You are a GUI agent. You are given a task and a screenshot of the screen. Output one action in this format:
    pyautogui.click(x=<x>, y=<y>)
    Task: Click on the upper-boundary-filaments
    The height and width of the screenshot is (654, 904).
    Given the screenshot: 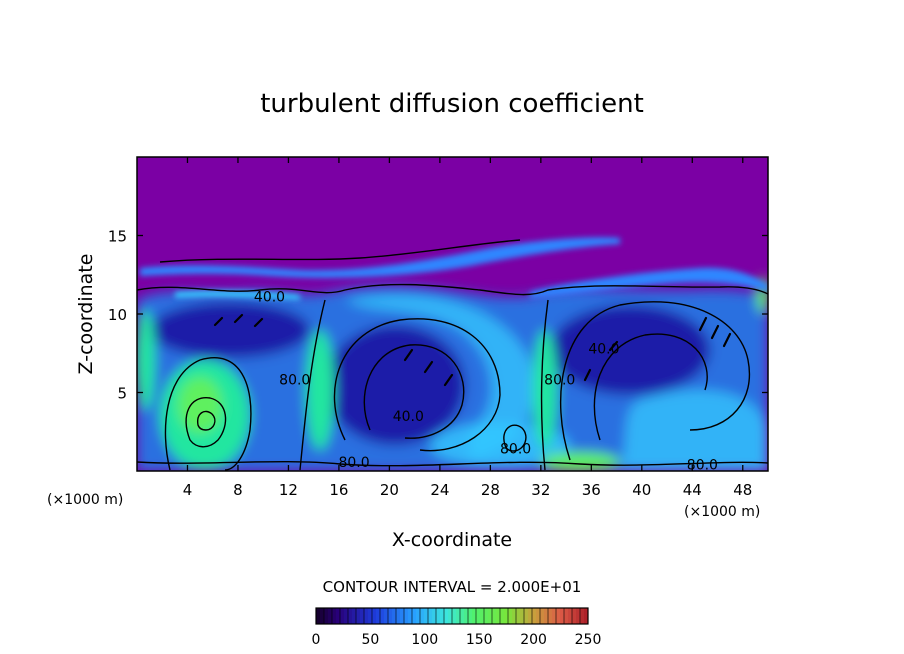 What is the action you would take?
    pyautogui.click(x=454, y=268)
    